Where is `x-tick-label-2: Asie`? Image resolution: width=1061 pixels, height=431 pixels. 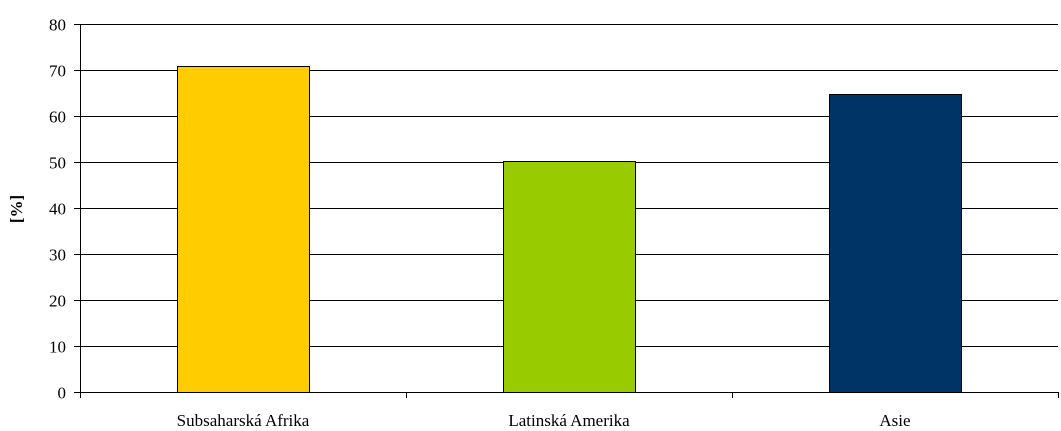 x-tick-label-2: Asie is located at coordinates (894, 420).